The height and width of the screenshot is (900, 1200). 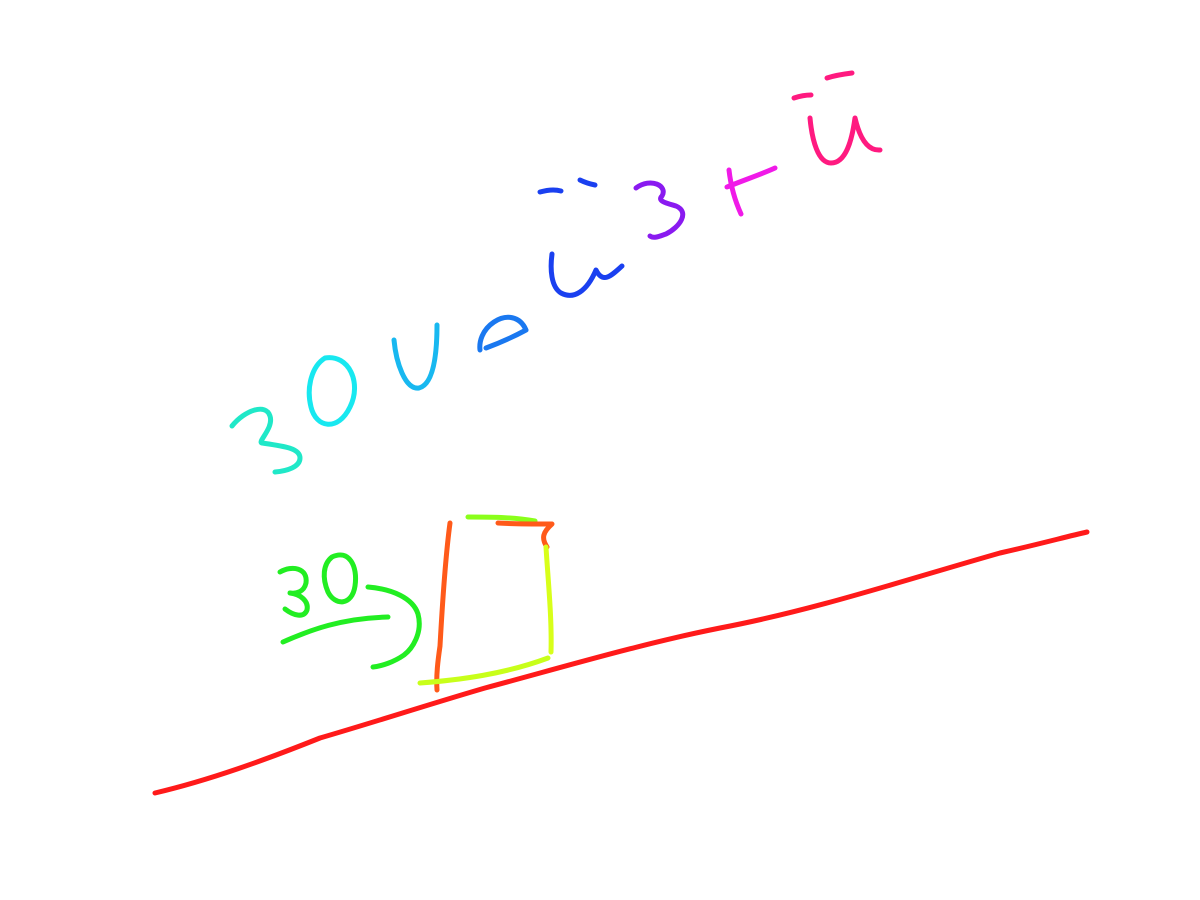 I want to click on text-char-u-breve, so click(x=586, y=274).